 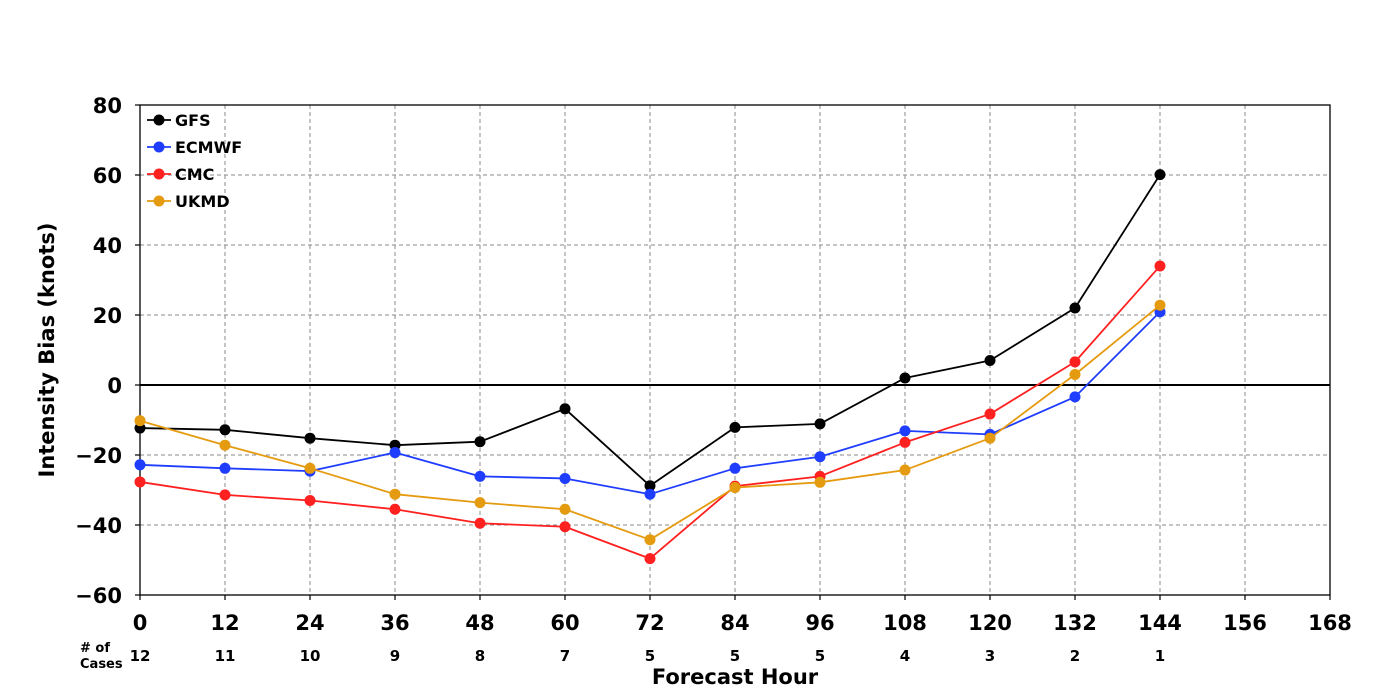 What do you see at coordinates (159, 201) in the screenshot?
I see `legend-marker-ukmd` at bounding box center [159, 201].